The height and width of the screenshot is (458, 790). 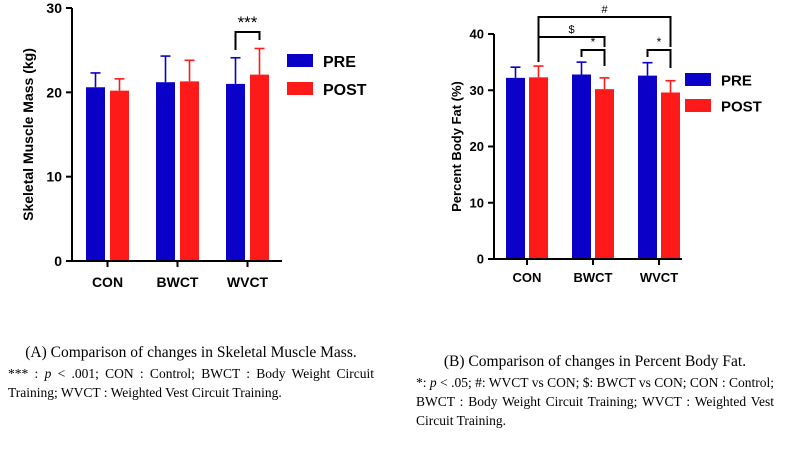 I want to click on caption-b-mark: *, so click(x=419, y=382).